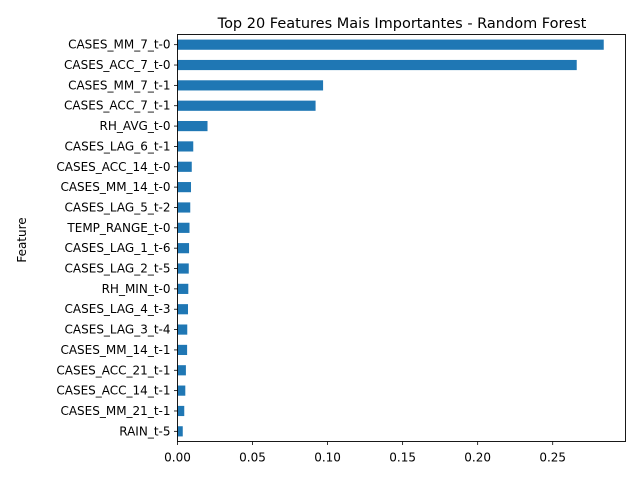  I want to click on y-tick-label: CASES_MM_14_t-1, so click(115, 350).